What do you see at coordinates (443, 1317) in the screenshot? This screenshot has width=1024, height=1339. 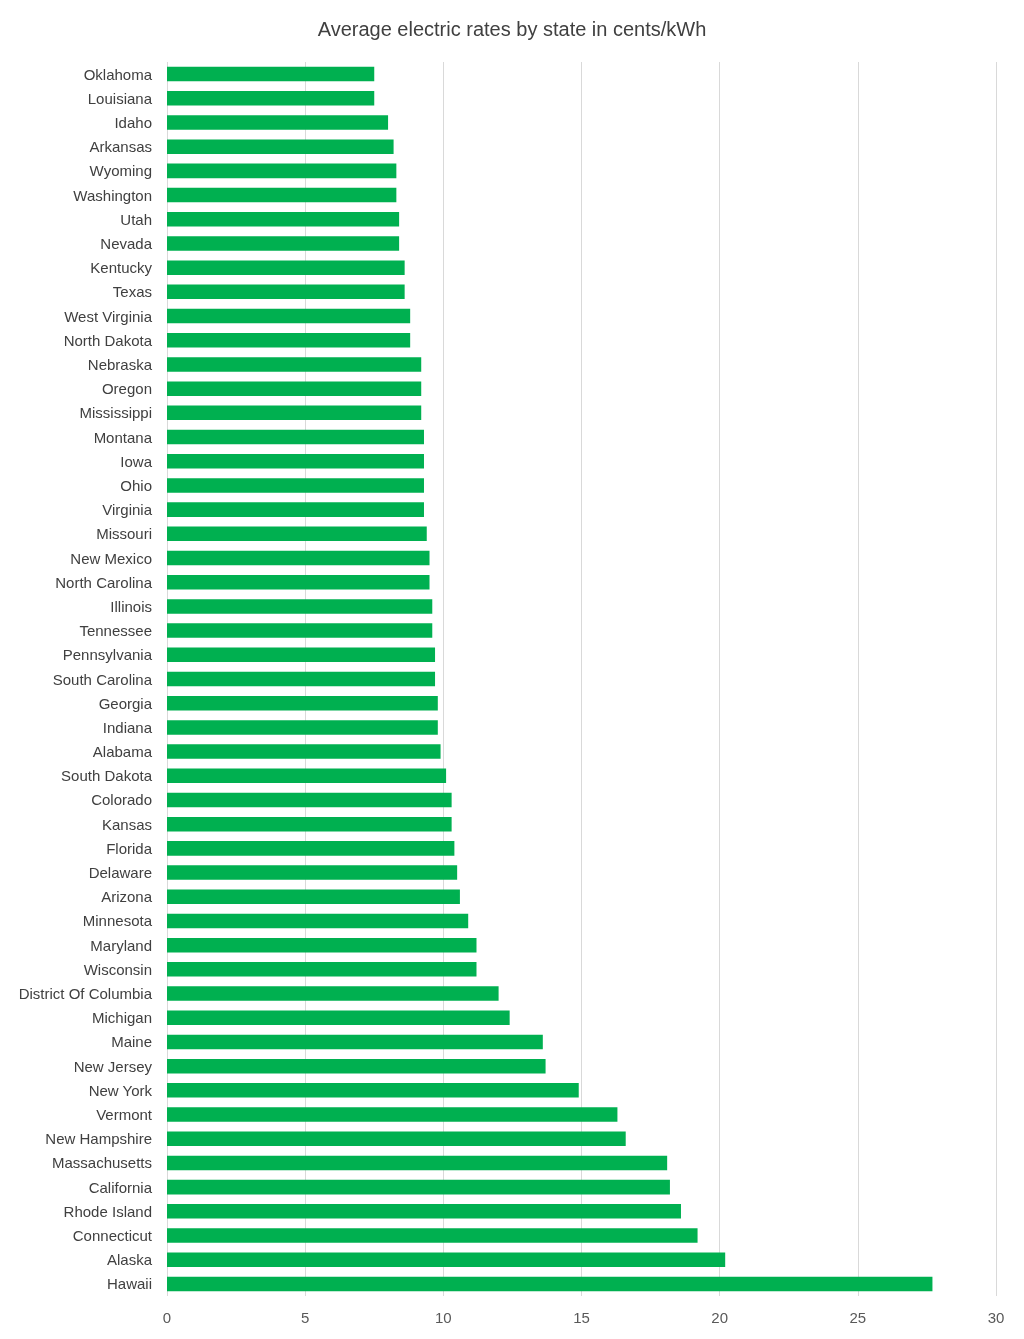 I see `x-tick-label: 10` at bounding box center [443, 1317].